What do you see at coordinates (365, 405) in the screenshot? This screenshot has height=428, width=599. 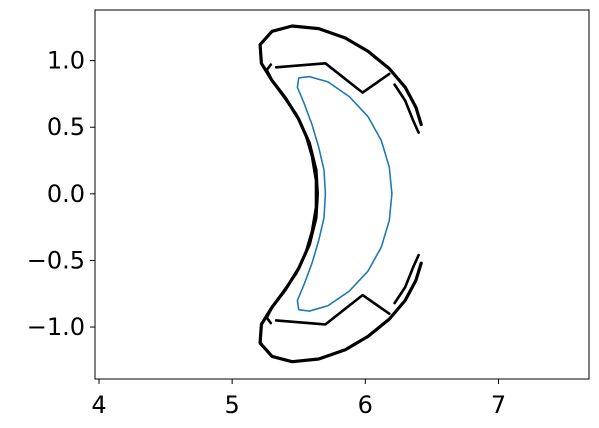 I see `x-tick-label: 6` at bounding box center [365, 405].